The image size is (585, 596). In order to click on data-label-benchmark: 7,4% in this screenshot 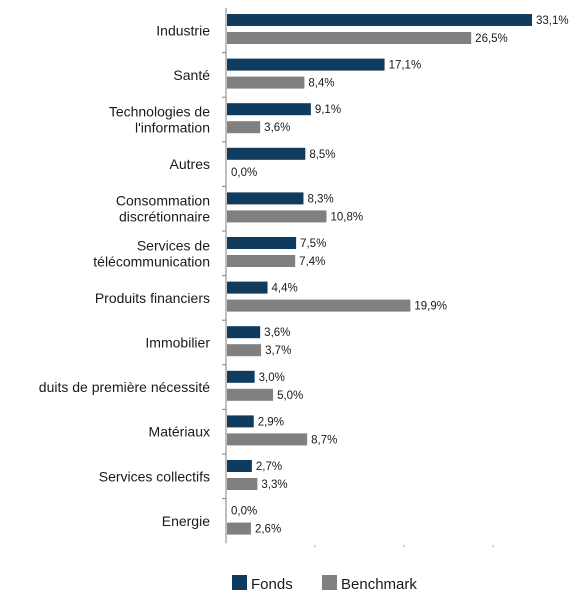, I will do `click(312, 262)`.